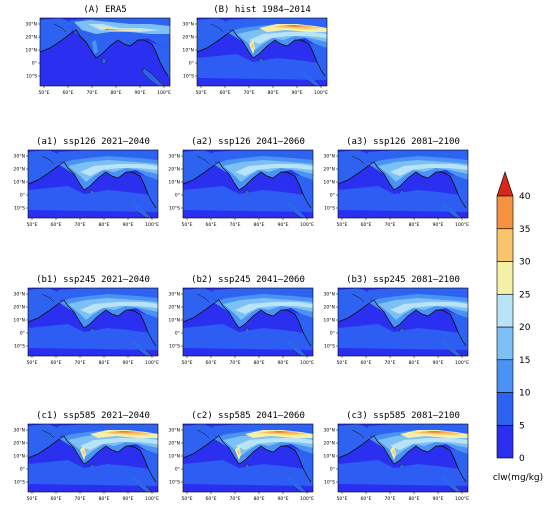 The width and height of the screenshot is (550, 520). Describe the element at coordinates (248, 280) in the screenshot. I see `panel-title: (b2) ssp245 2041–2060` at that location.